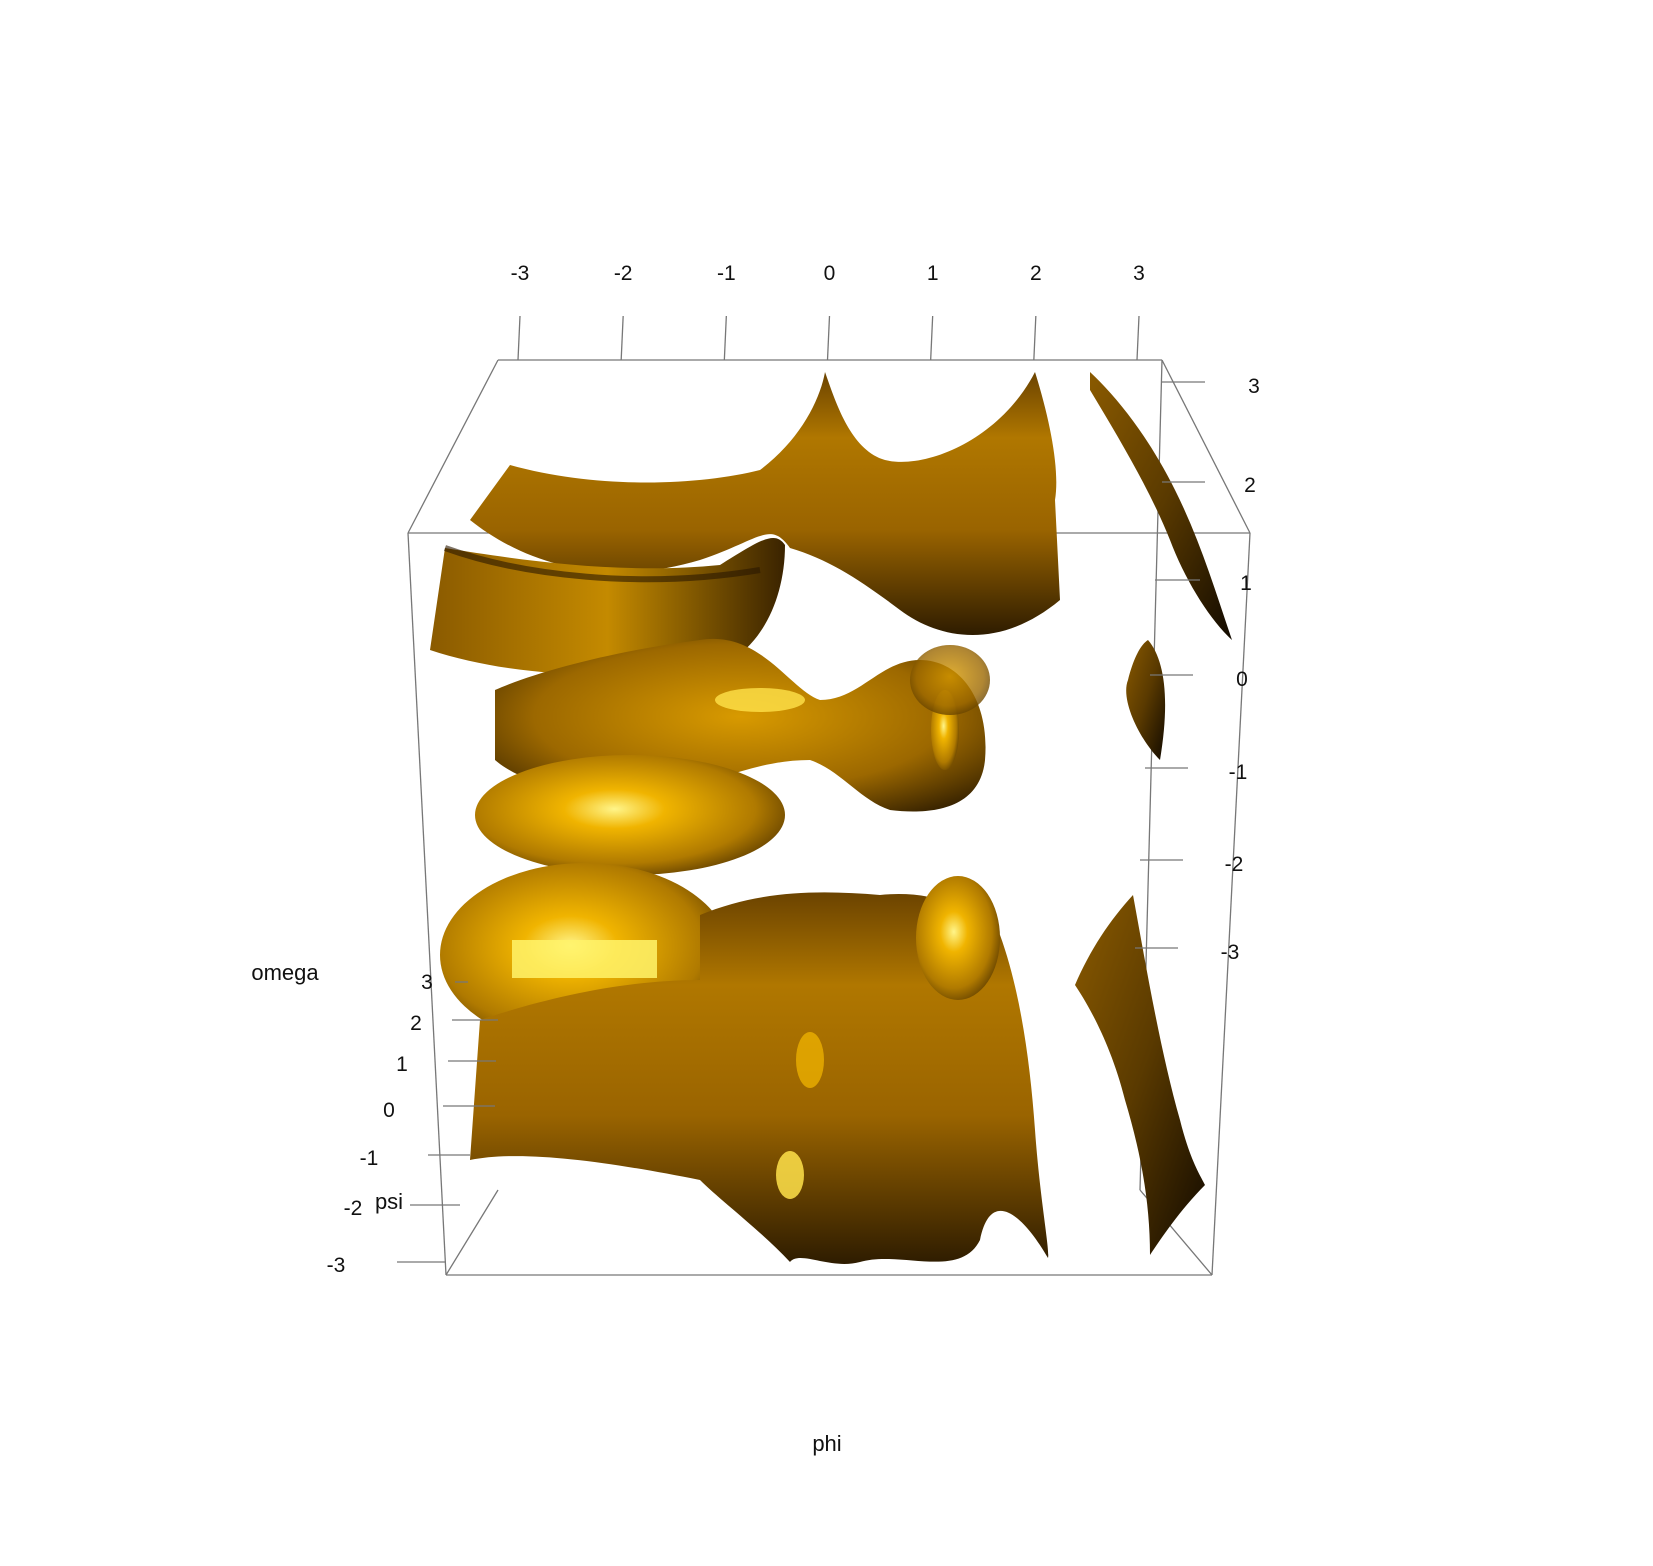  Describe the element at coordinates (759, 1078) in the screenshot. I see `surface-bottom-sheet` at that location.